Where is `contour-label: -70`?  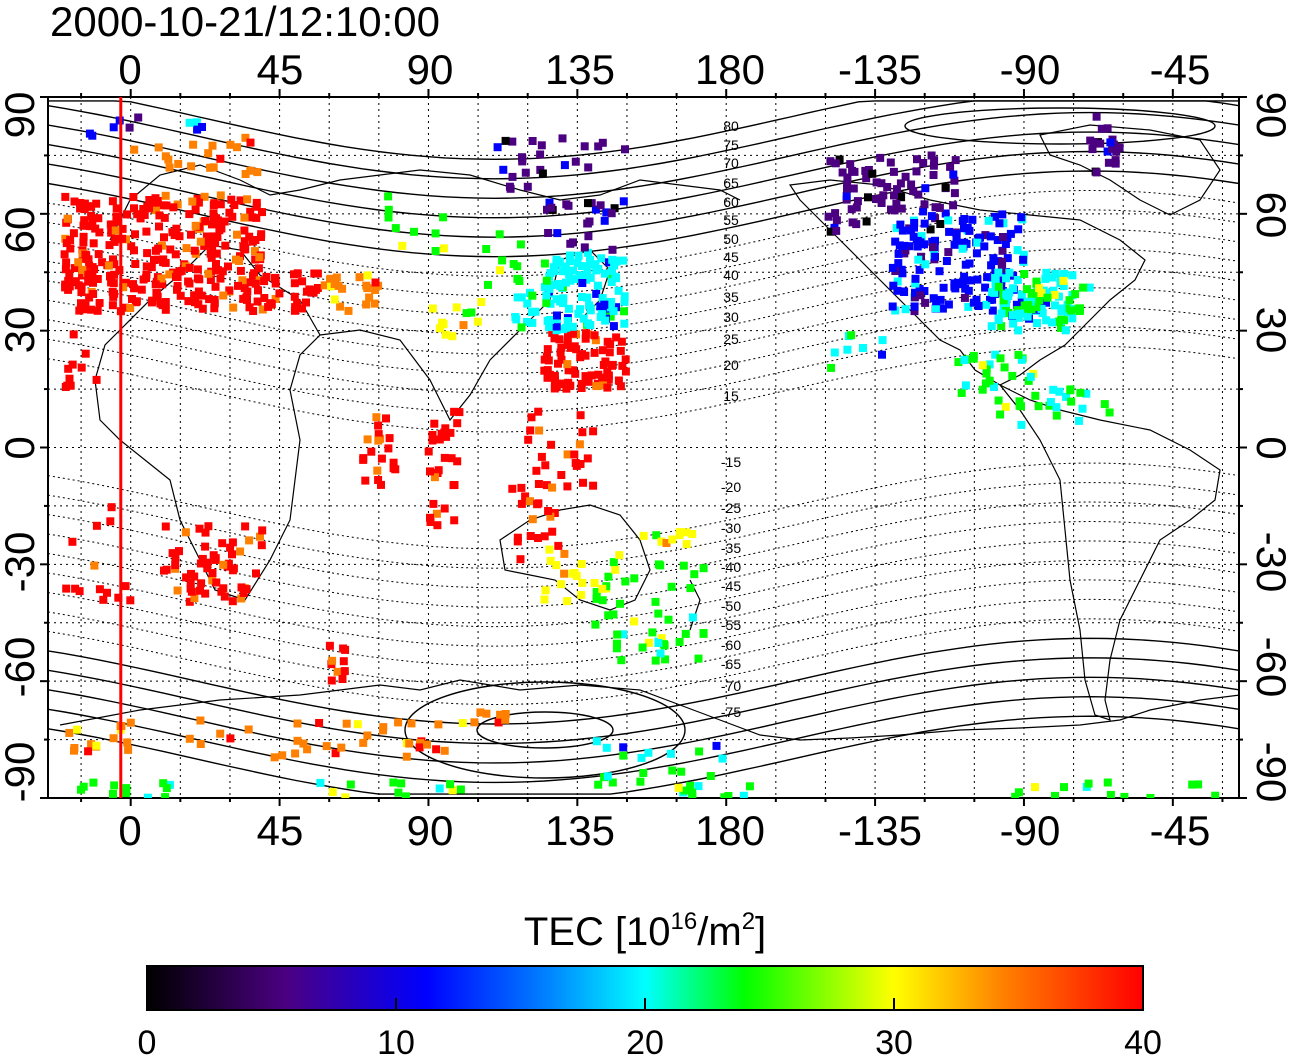 contour-label: -70 is located at coordinates (731, 686).